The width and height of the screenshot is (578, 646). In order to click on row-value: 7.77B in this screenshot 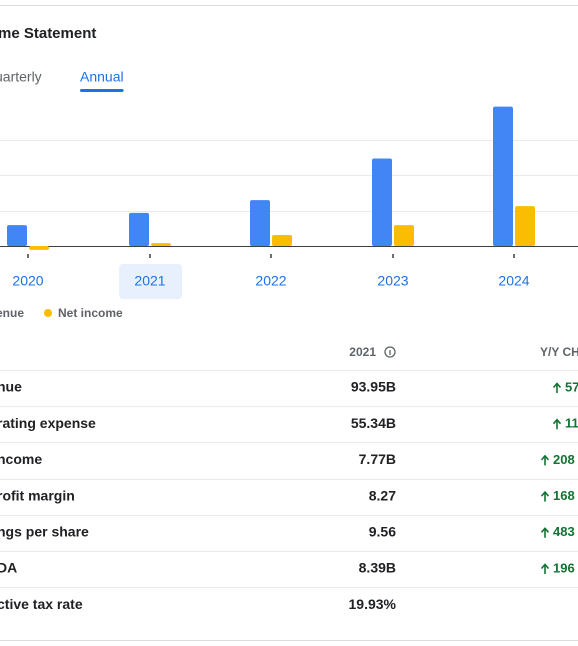, I will do `click(377, 459)`.